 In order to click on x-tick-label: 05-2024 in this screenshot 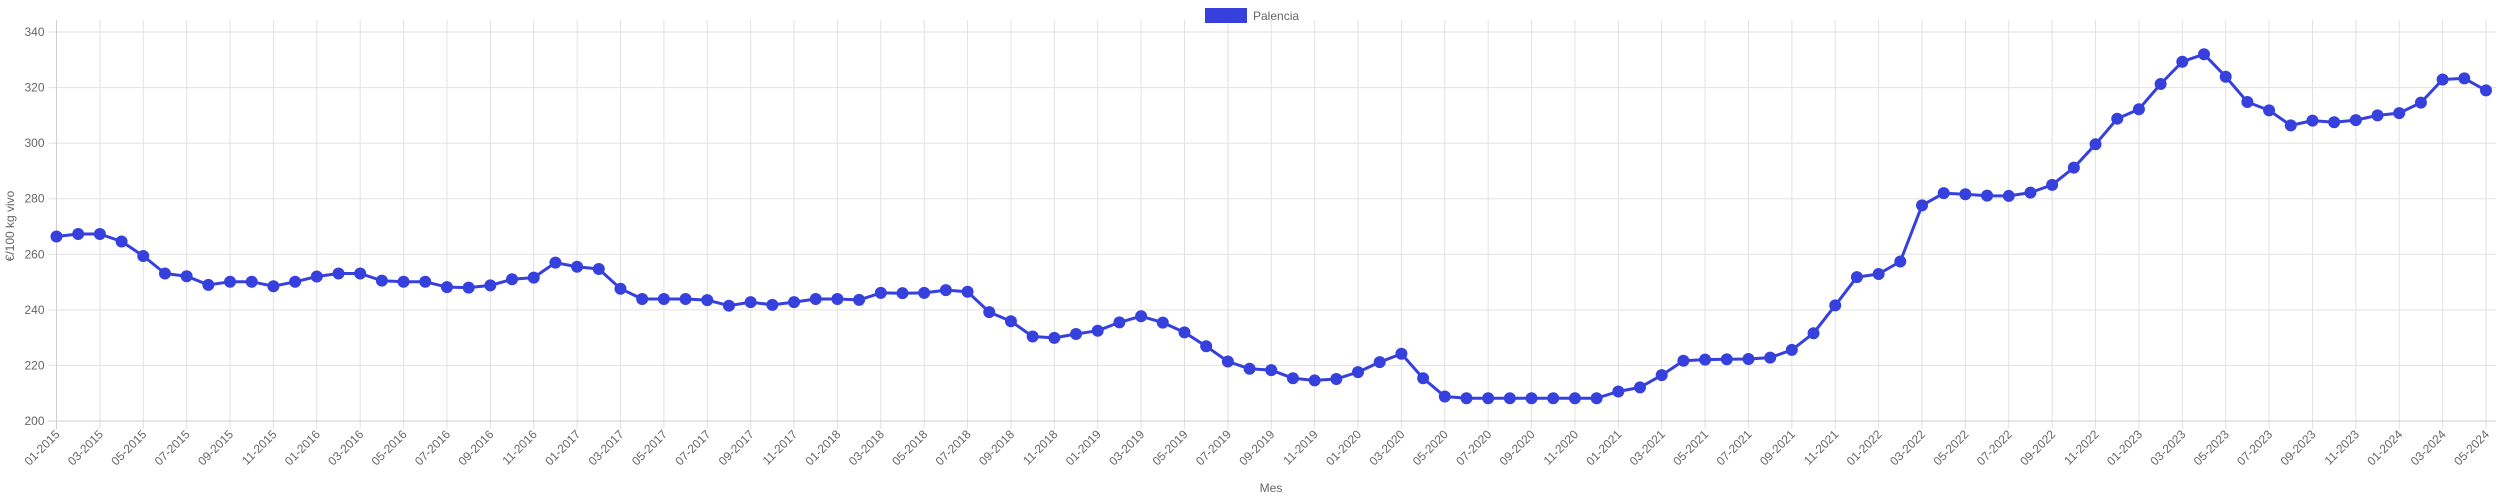, I will do `click(2471, 447)`.